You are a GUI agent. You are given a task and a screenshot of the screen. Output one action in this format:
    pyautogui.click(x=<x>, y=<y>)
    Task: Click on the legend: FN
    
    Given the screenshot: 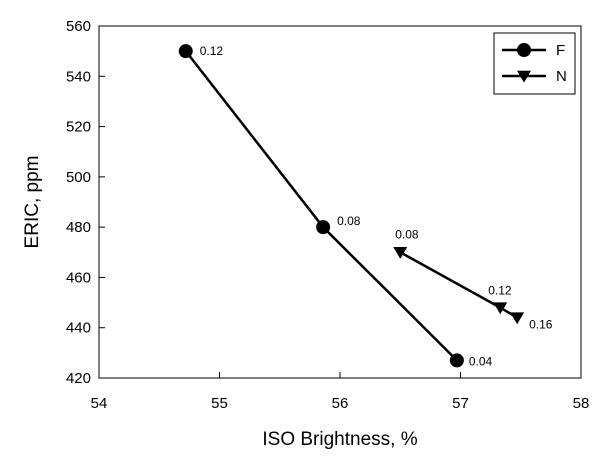 What is the action you would take?
    pyautogui.click(x=534, y=63)
    